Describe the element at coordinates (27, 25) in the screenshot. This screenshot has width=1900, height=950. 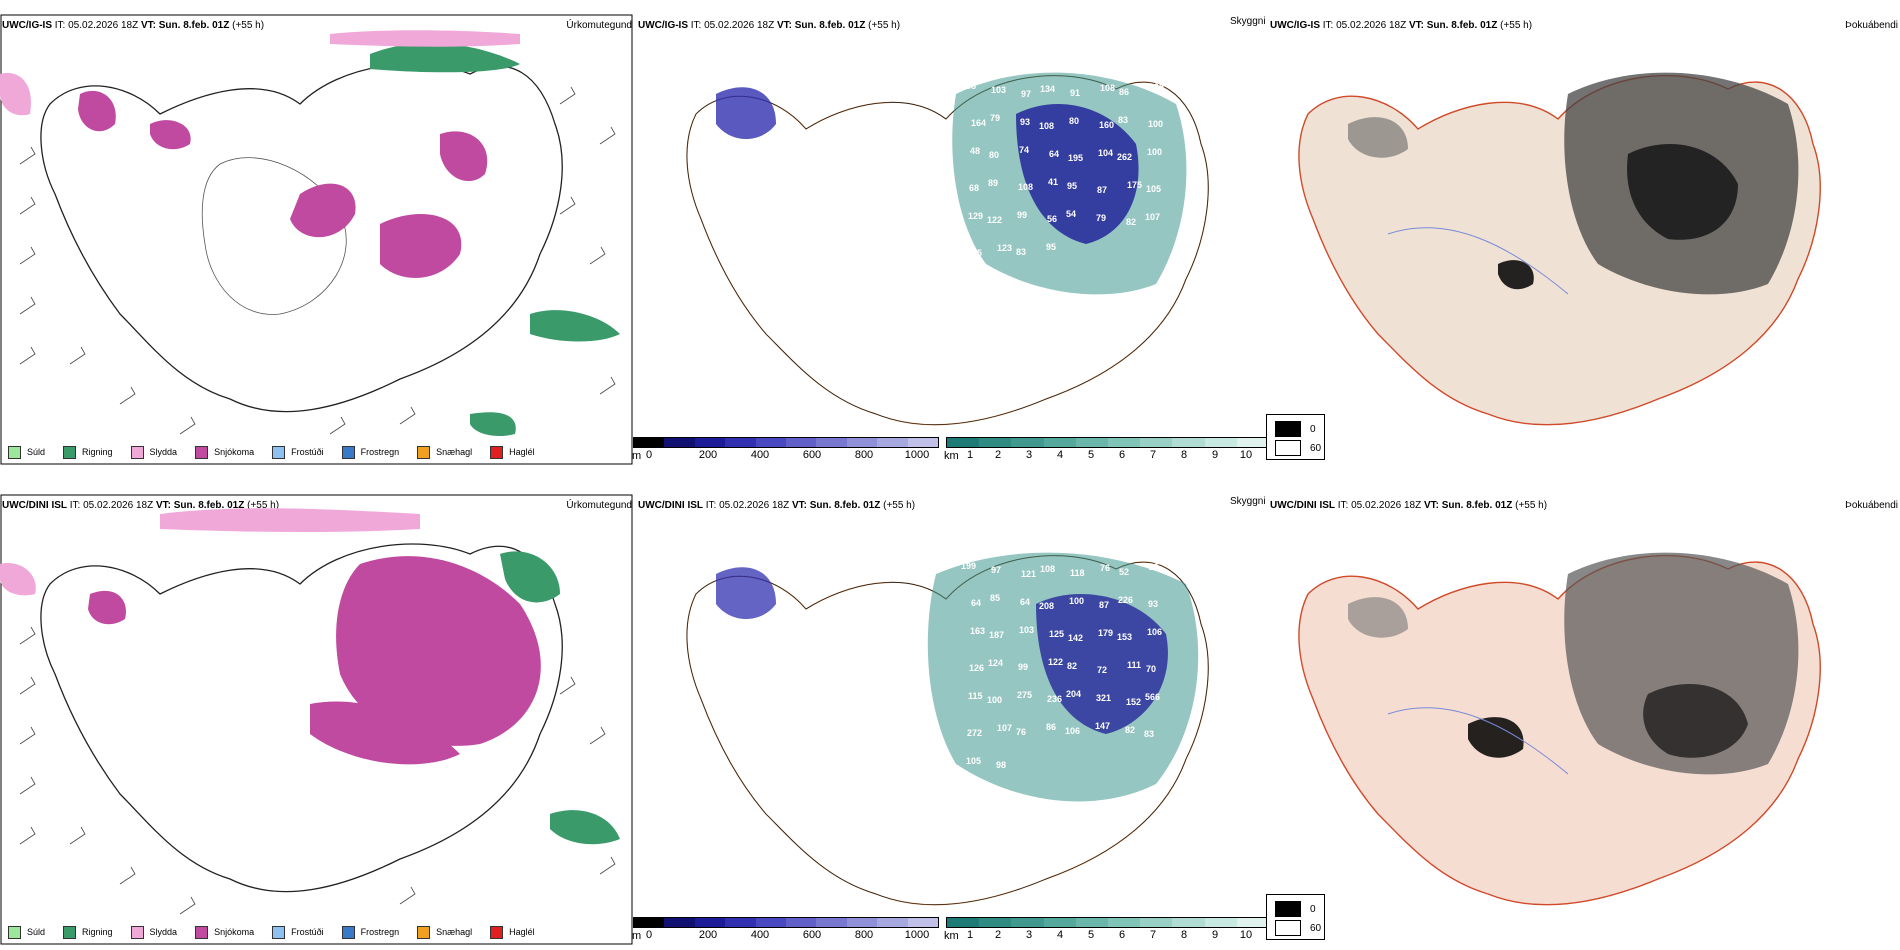
I see `model-name: UWC/IG-IS` at that location.